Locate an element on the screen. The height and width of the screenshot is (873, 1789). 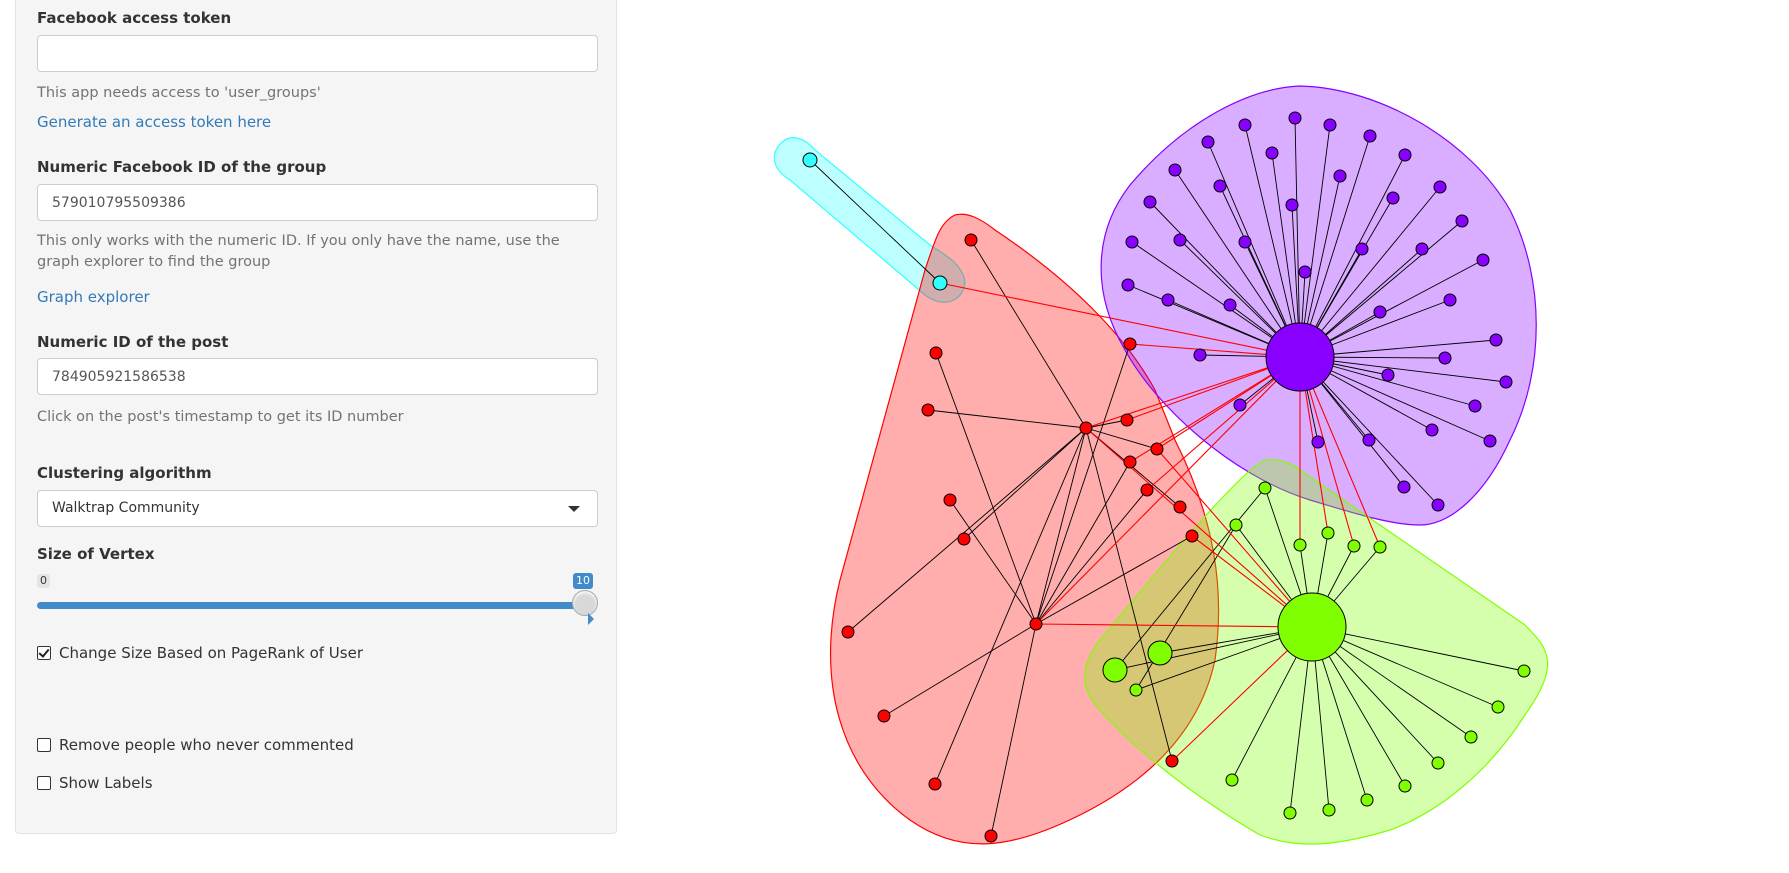
vertex-size-label: Size of Vertex is located at coordinates (96, 554).